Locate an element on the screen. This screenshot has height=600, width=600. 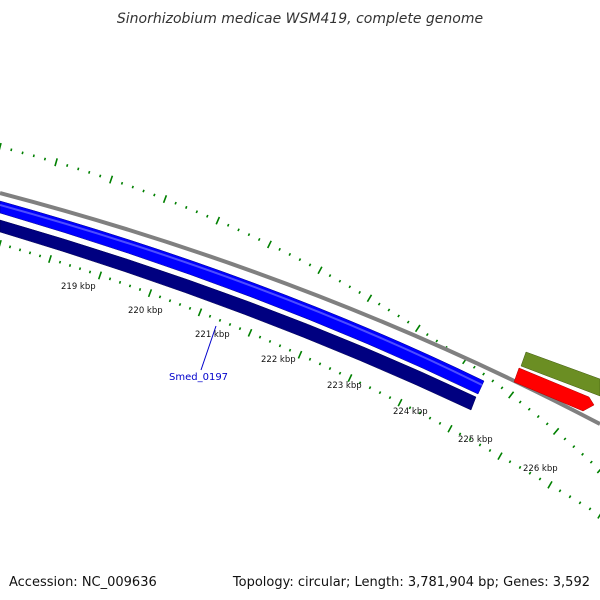
gene-feature-red is located at coordinates (554, 389).